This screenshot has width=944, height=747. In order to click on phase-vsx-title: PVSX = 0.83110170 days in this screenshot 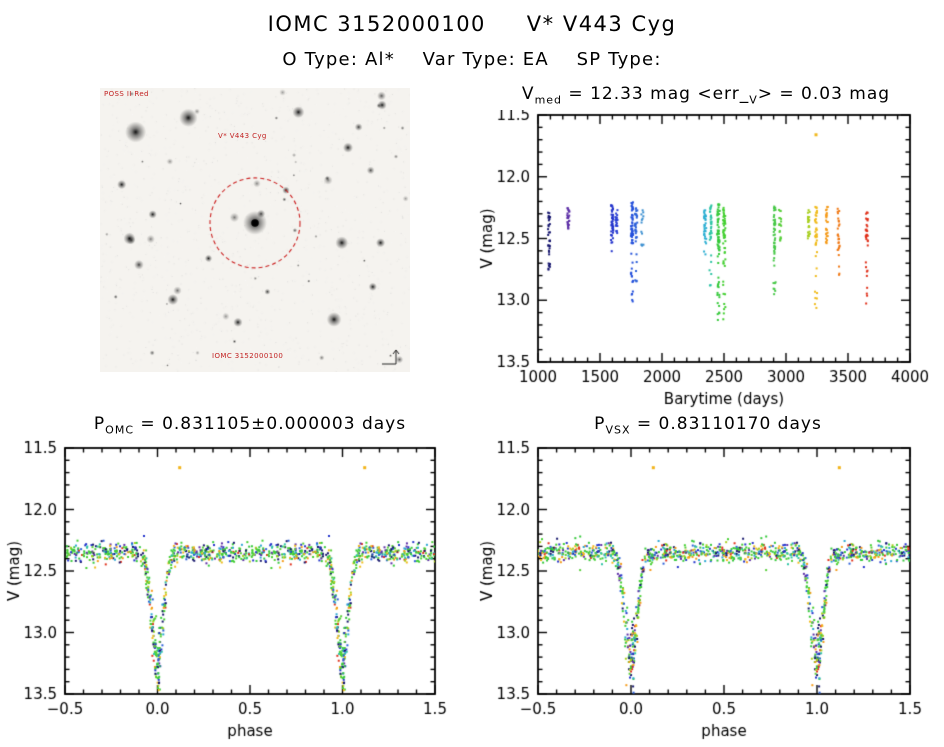, I will do `click(708, 425)`.